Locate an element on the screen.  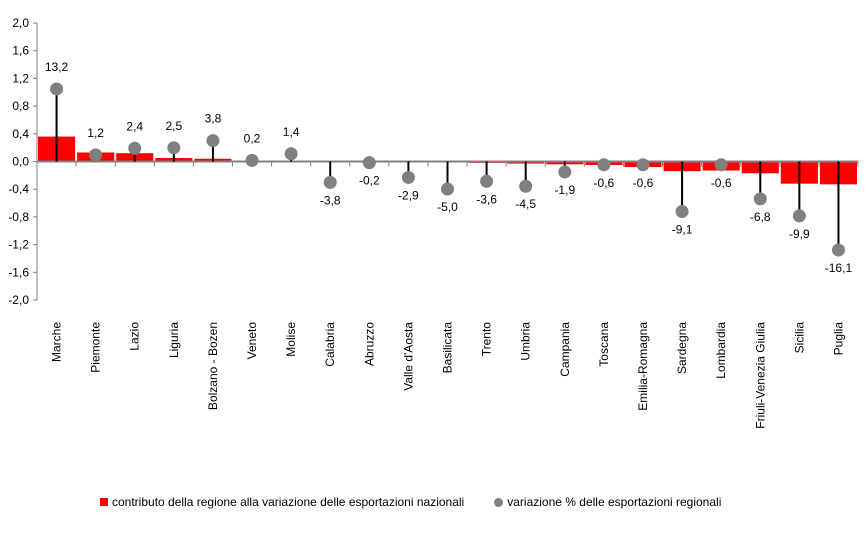
data-label: 13,2 is located at coordinates (57, 67).